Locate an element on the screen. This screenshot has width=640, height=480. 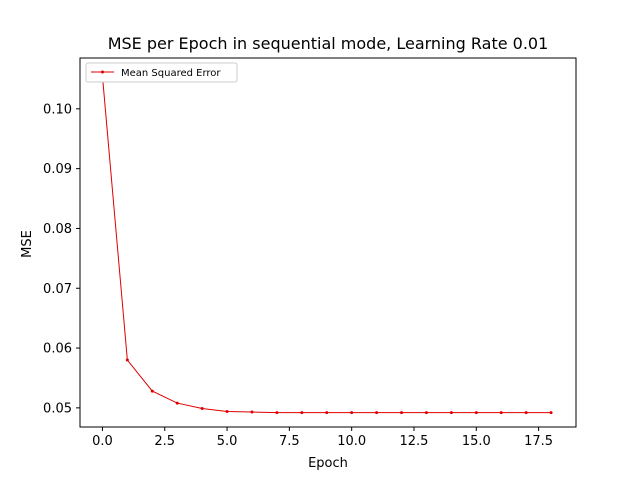
x-tick-label: 2.5 is located at coordinates (164, 441).